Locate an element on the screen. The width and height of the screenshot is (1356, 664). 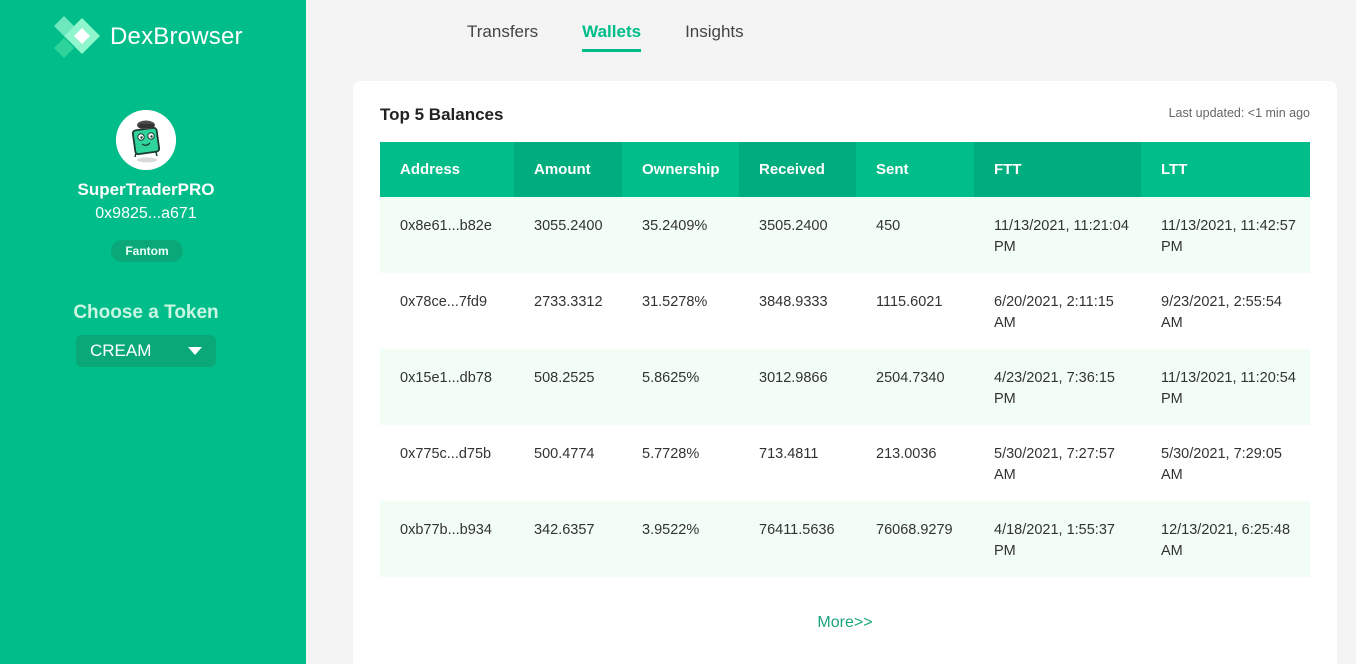
cell-sent: 213.0036 is located at coordinates (906, 454).